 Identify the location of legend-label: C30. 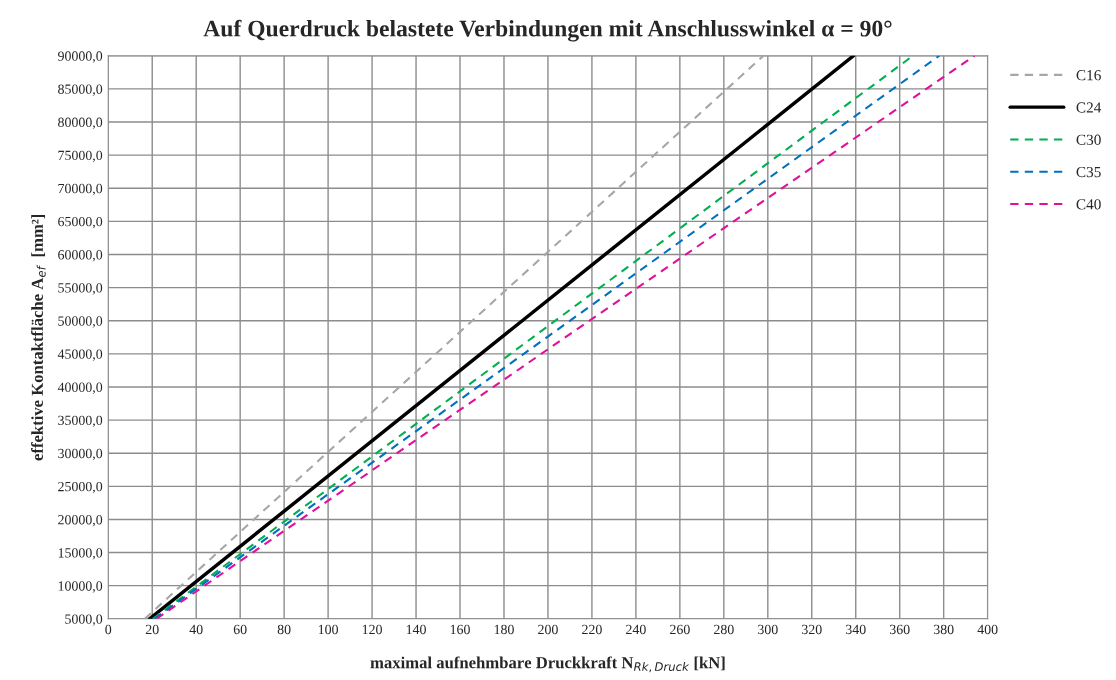
(1088, 139).